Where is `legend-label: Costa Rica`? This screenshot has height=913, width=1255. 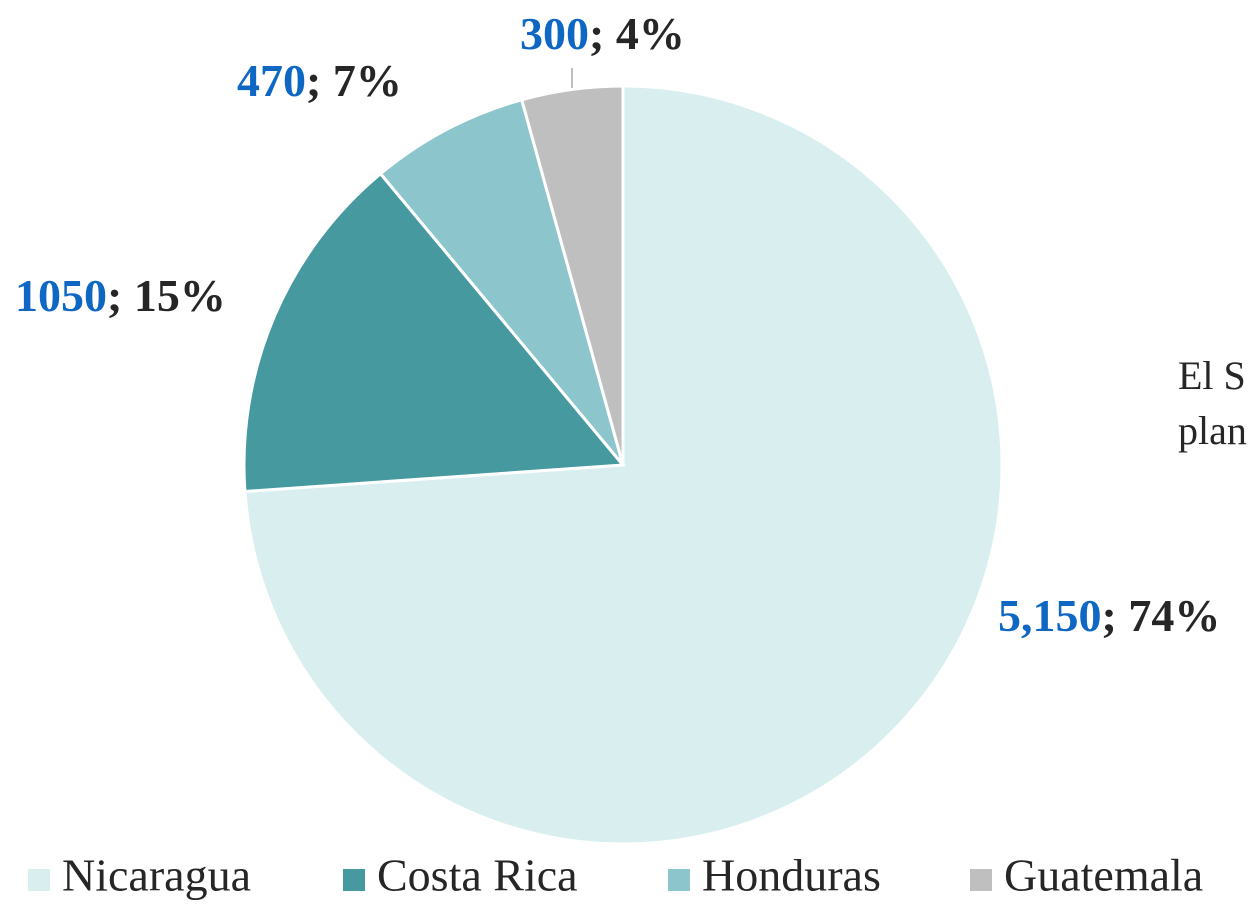 legend-label: Costa Rica is located at coordinates (477, 875).